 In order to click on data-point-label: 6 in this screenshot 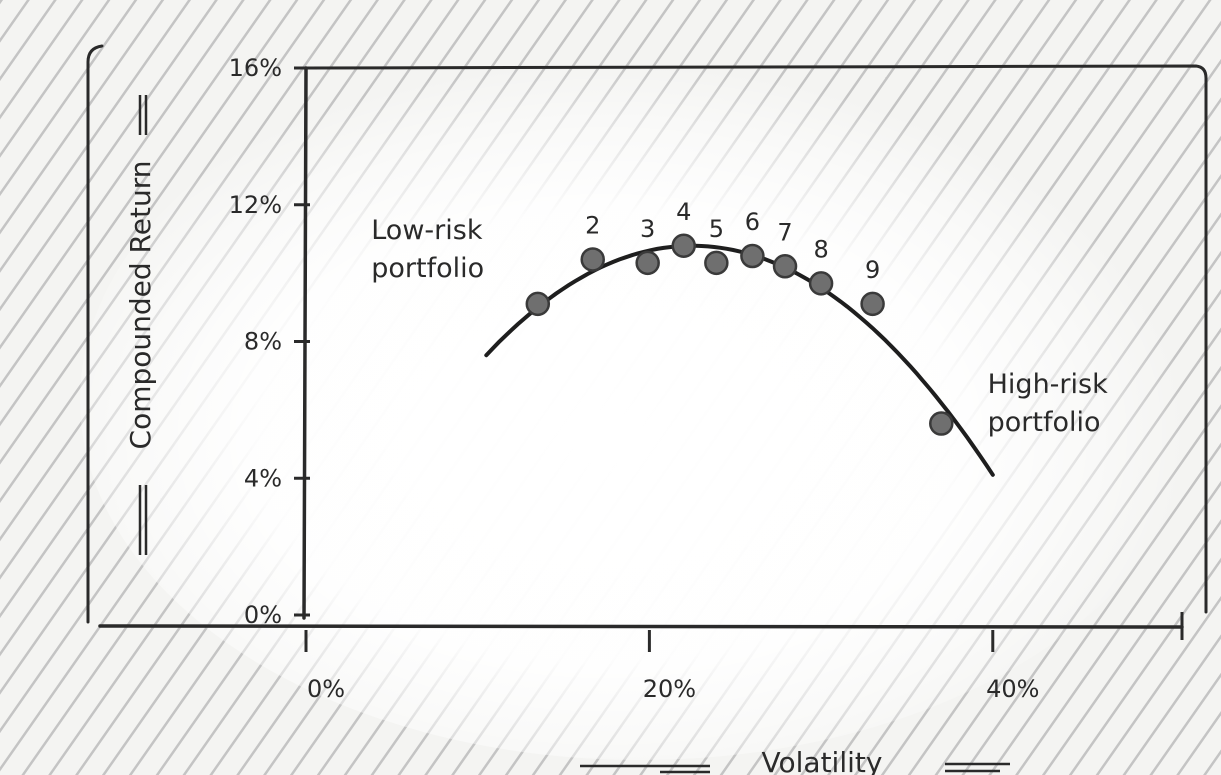, I will do `click(752, 222)`.